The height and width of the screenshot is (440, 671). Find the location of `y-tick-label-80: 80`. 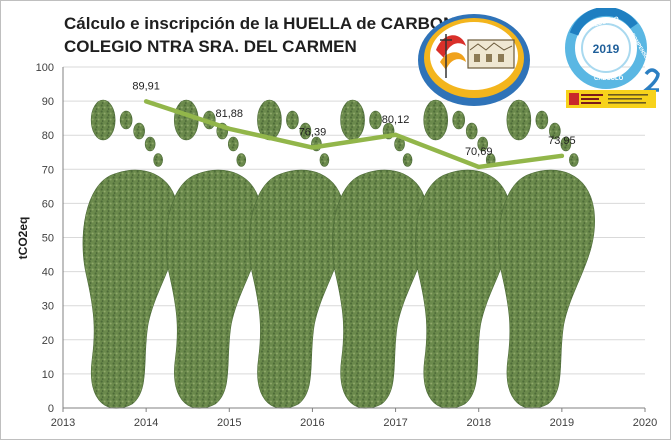

y-tick-label-80: 80 is located at coordinates (48, 136).